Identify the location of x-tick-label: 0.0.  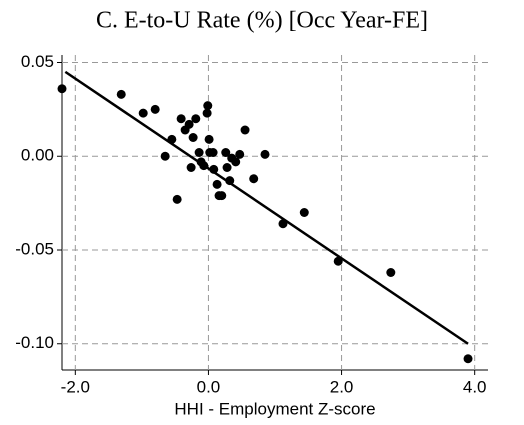
(209, 386).